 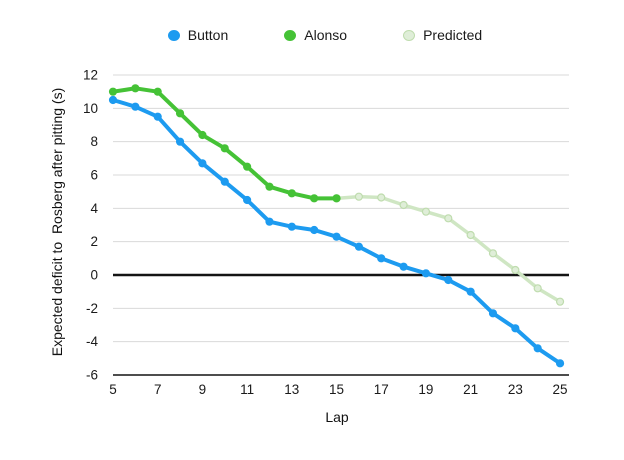 I want to click on legend-item-button: Button, so click(x=198, y=35).